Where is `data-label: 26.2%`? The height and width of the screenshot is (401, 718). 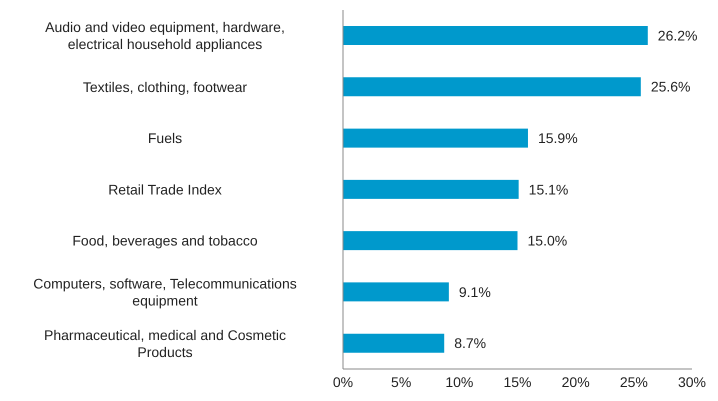
data-label: 26.2% is located at coordinates (678, 35).